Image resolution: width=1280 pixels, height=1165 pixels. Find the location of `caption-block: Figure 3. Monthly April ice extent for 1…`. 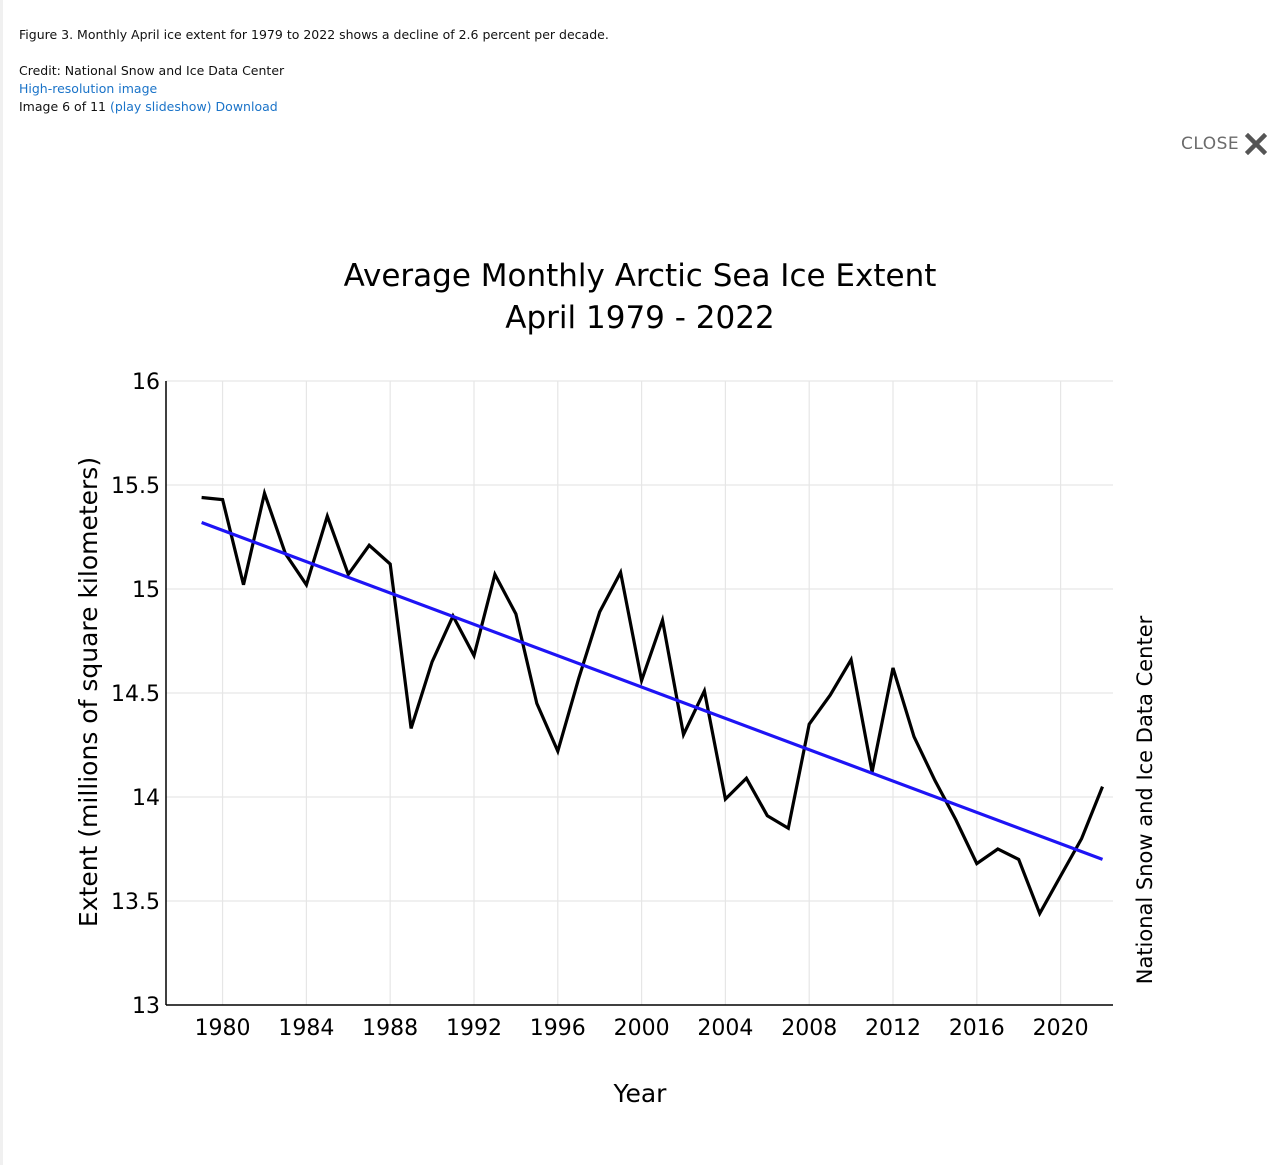

caption-block: Figure 3. Monthly April ice extent for 1… is located at coordinates (314, 71).